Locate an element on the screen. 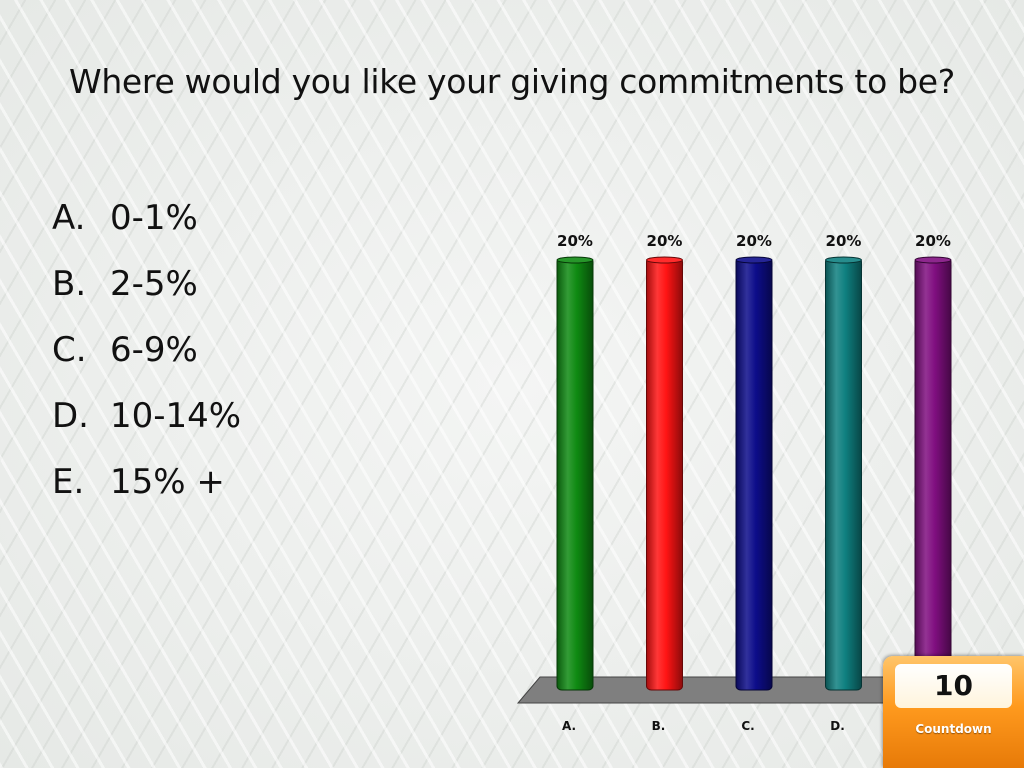 This screenshot has height=768, width=1024. countdown-value: 10 is located at coordinates (953, 685).